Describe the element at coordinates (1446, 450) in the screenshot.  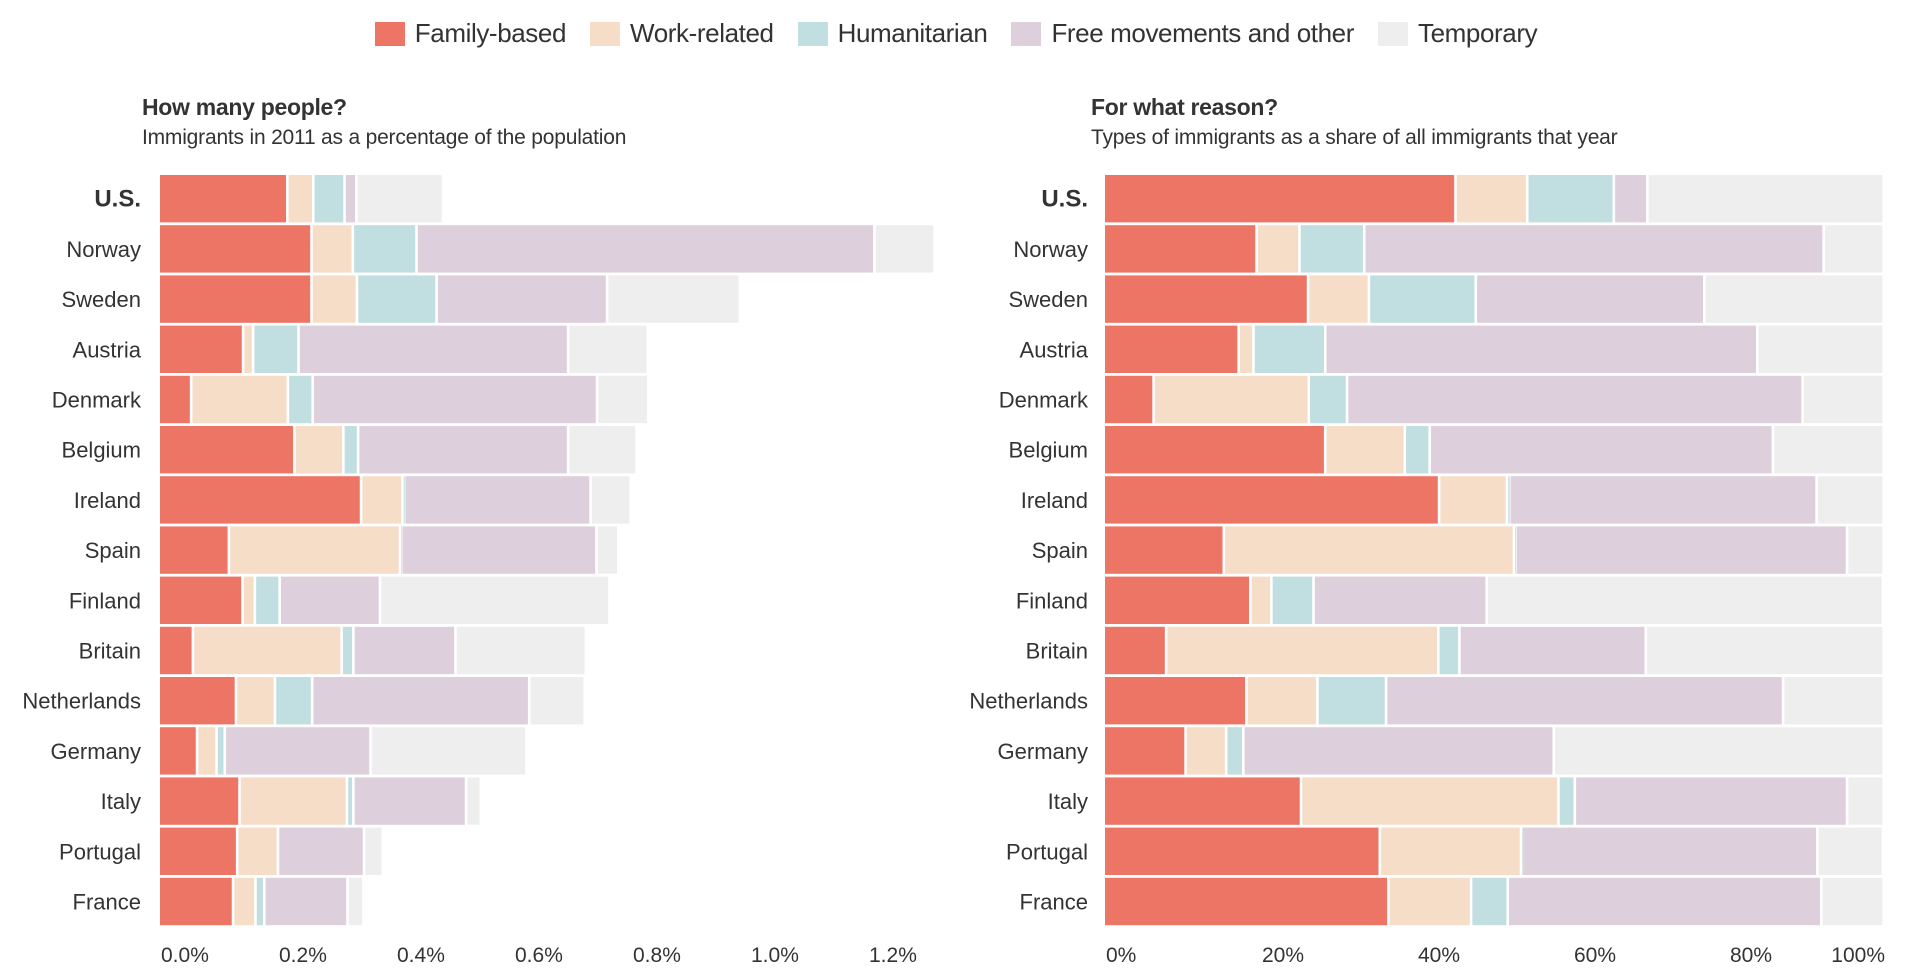
I see `bar-row: Belgium` at that location.